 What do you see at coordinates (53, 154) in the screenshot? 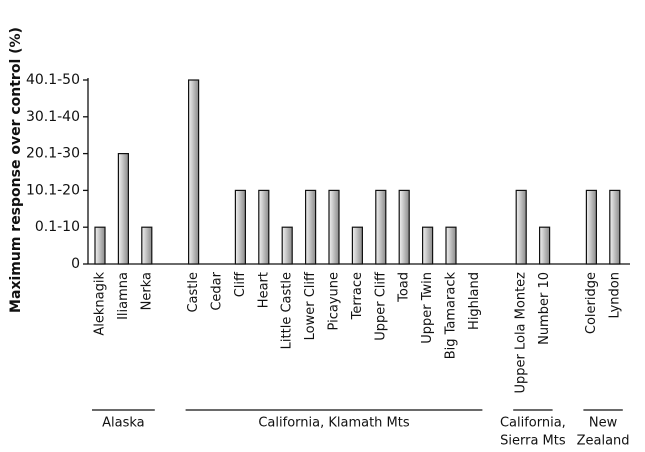
I see `y-tick-label: 20.1-30` at bounding box center [53, 154].